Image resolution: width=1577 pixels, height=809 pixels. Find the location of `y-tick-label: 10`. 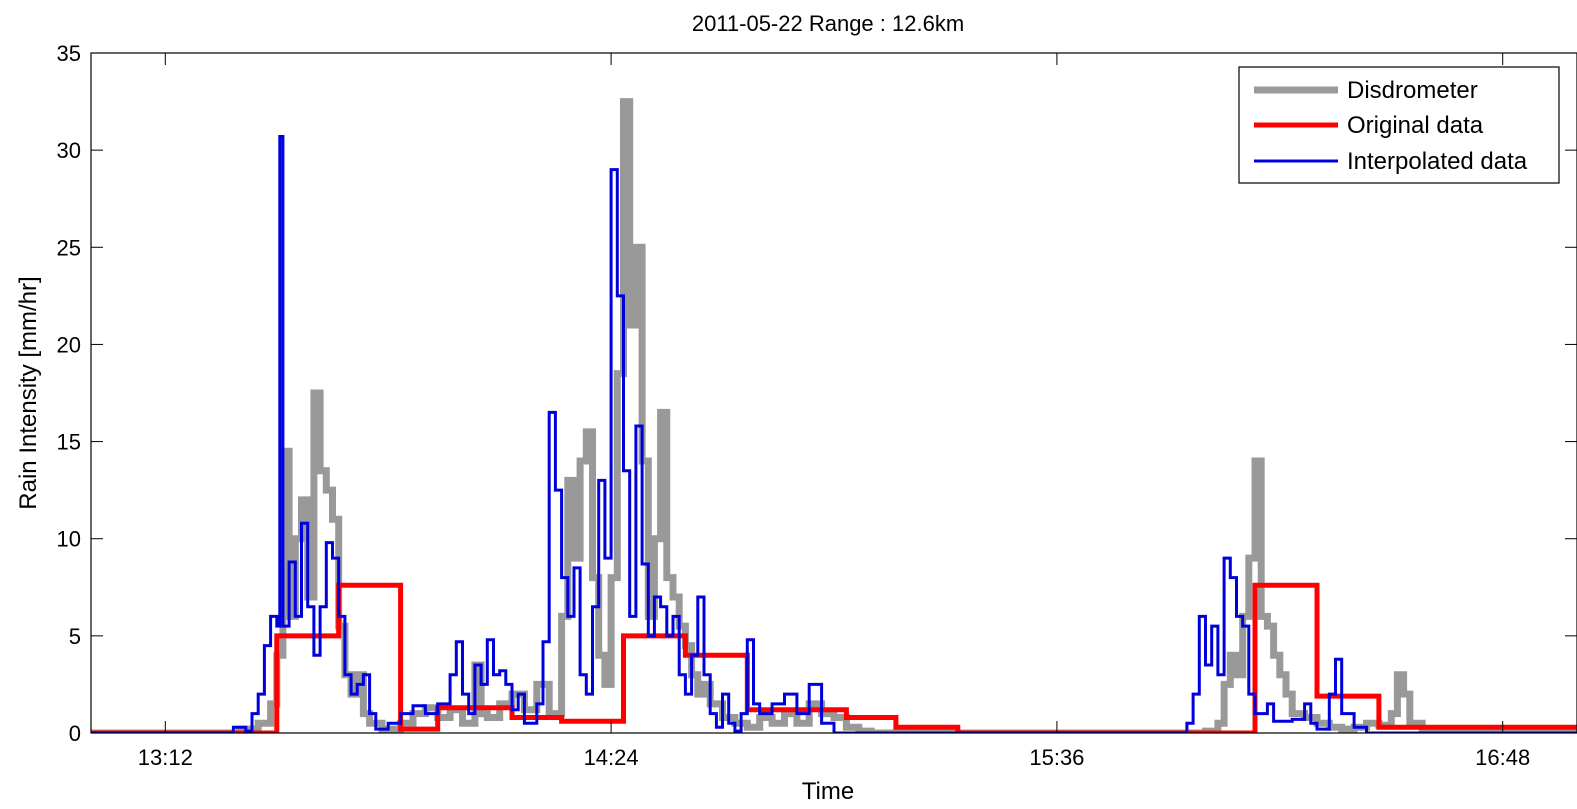

y-tick-label: 10 is located at coordinates (69, 539).